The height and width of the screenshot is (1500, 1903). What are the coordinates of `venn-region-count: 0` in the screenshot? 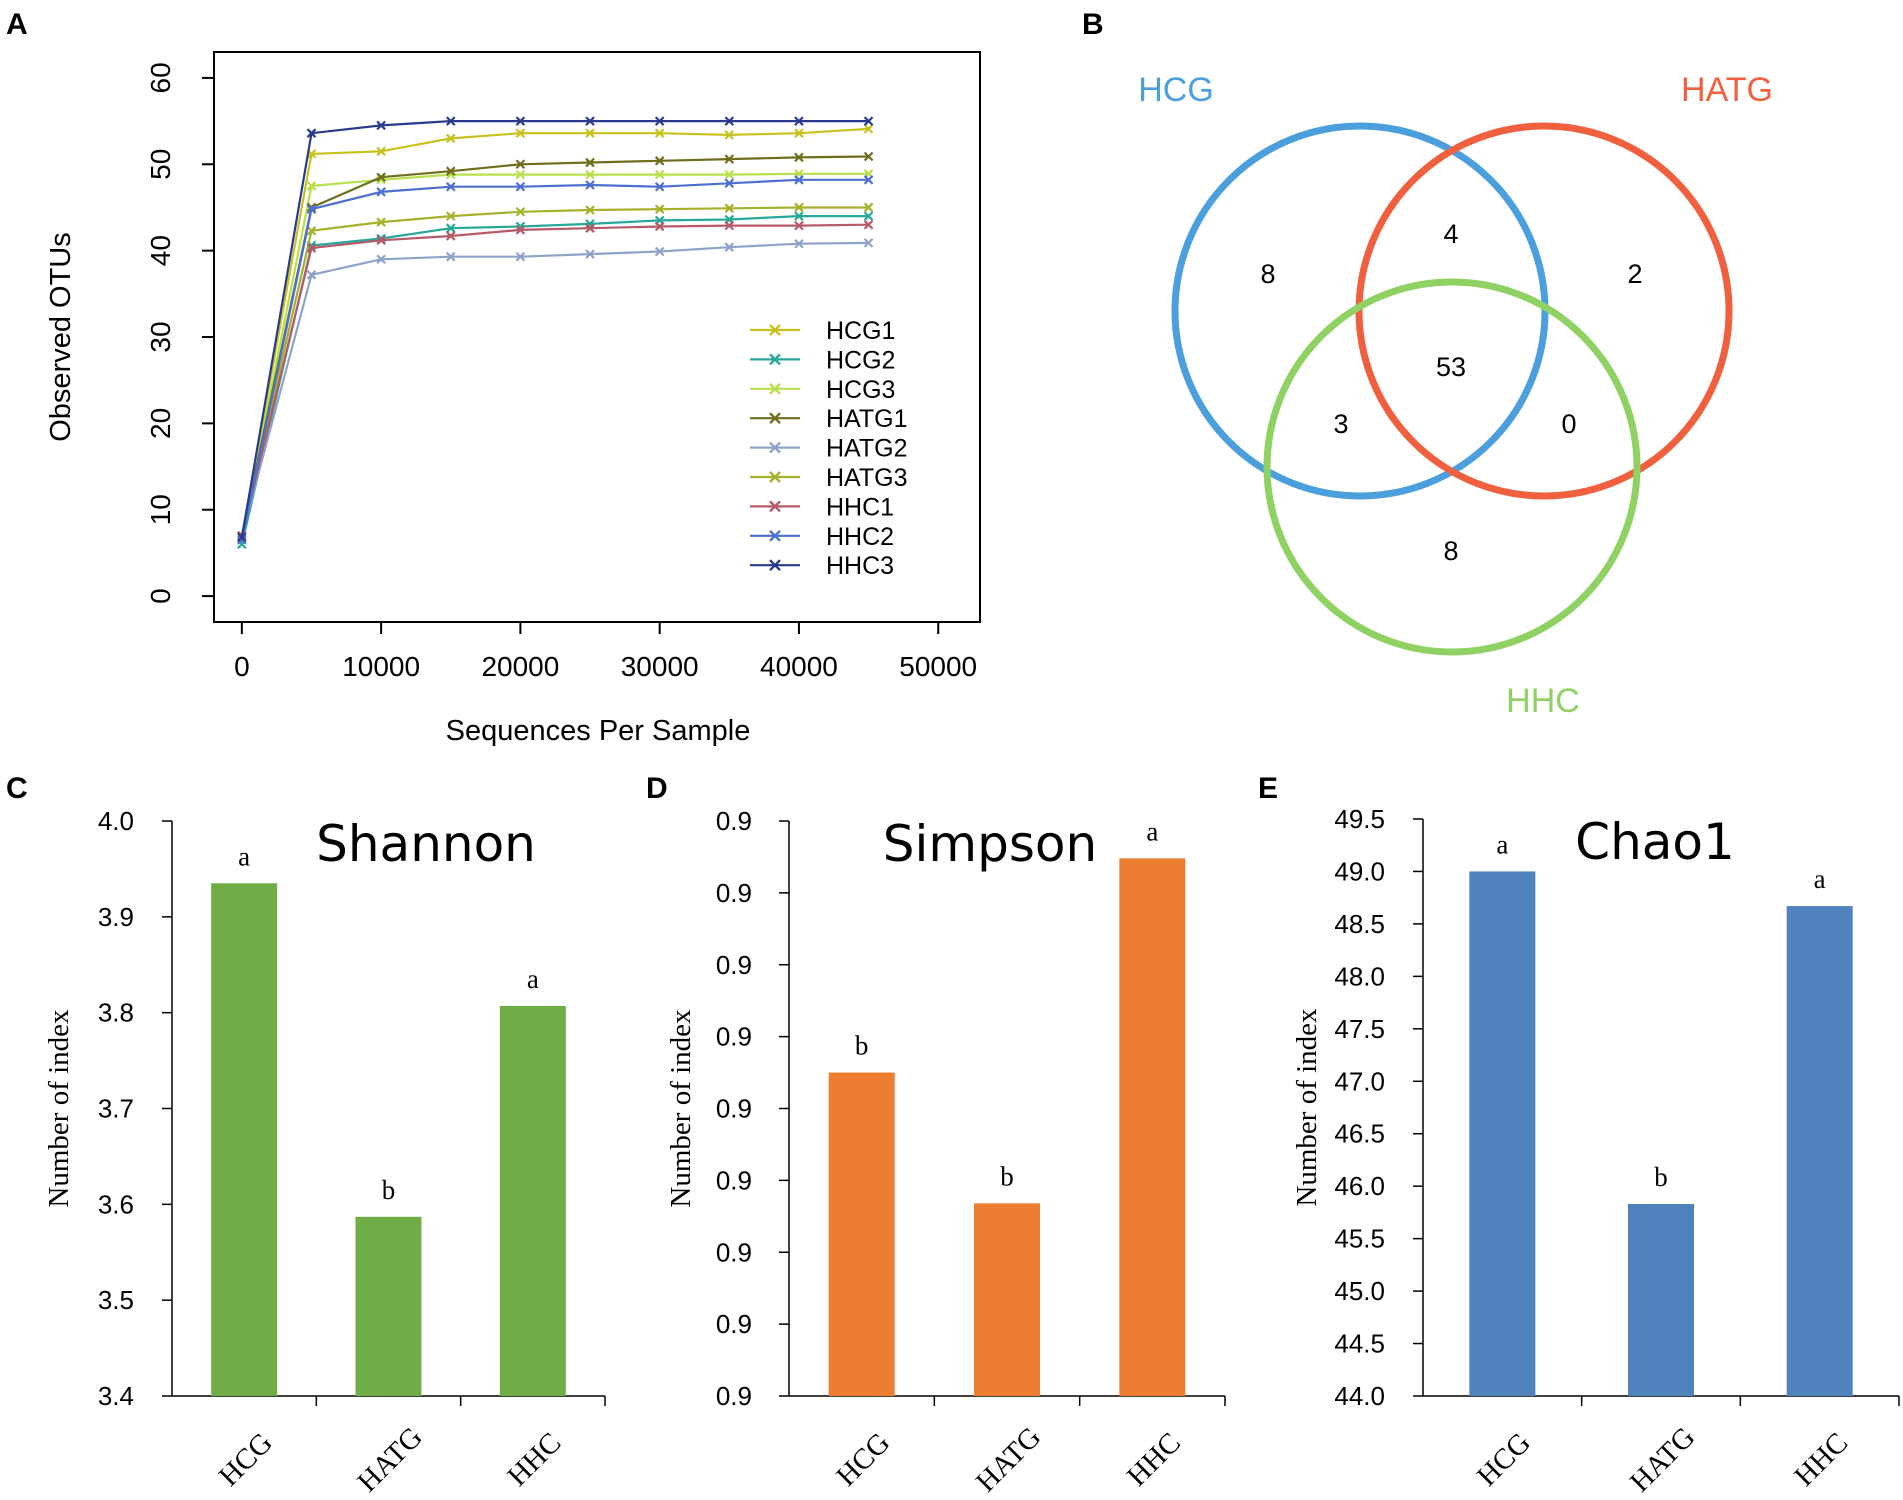 It's located at (1568, 424).